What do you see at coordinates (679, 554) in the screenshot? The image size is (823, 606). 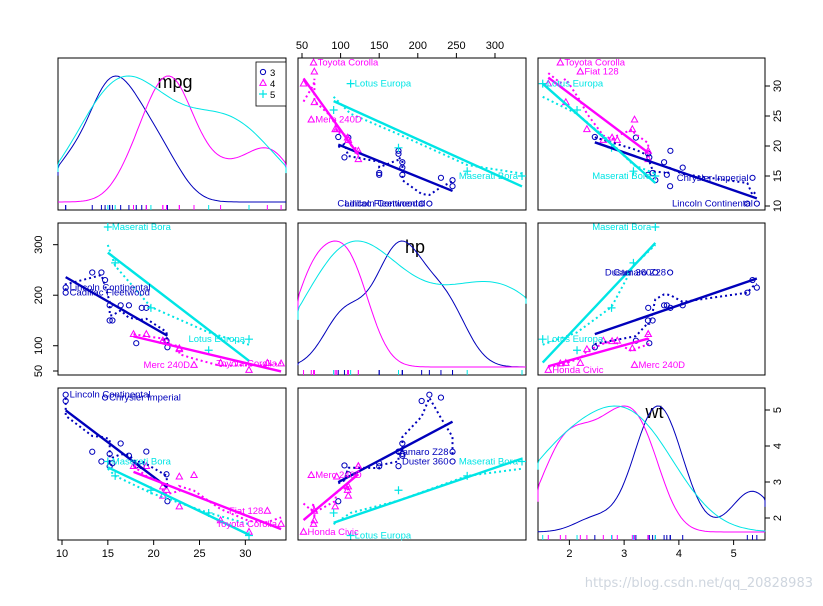 I see `tick-label-wt-2: 4` at bounding box center [679, 554].